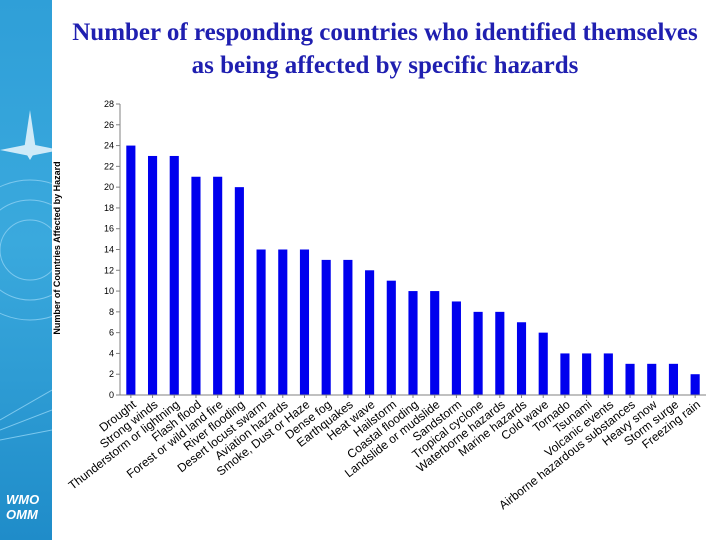 The width and height of the screenshot is (720, 540). I want to click on y-tick-label: 0, so click(111, 395).